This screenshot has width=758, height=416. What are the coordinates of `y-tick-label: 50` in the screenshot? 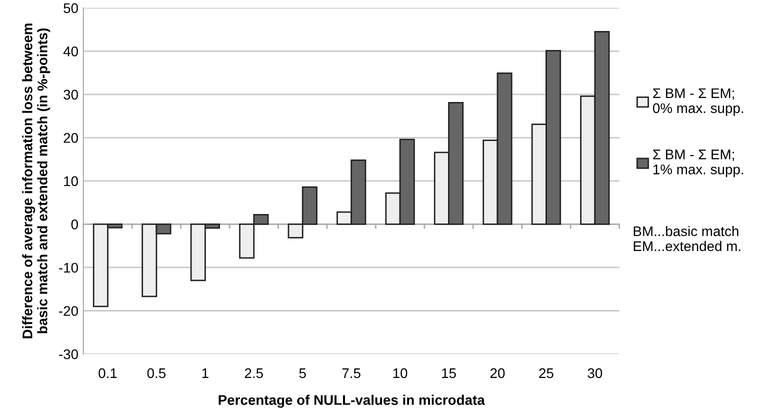 It's located at (71, 8).